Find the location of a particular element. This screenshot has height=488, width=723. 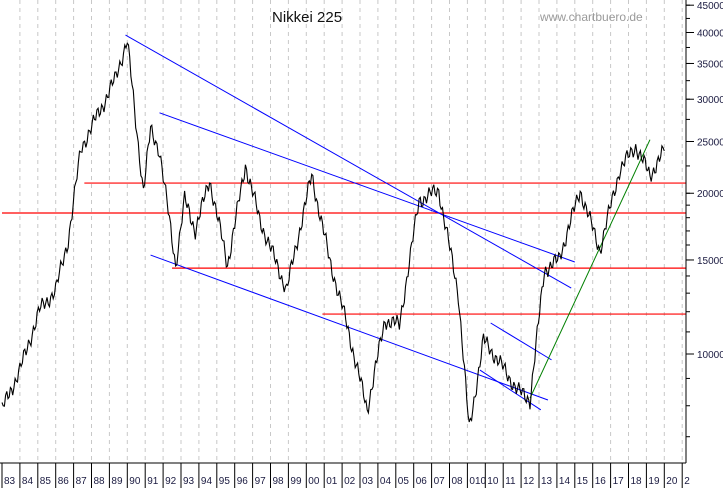

x-tick-label: 92 is located at coordinates (171, 481).